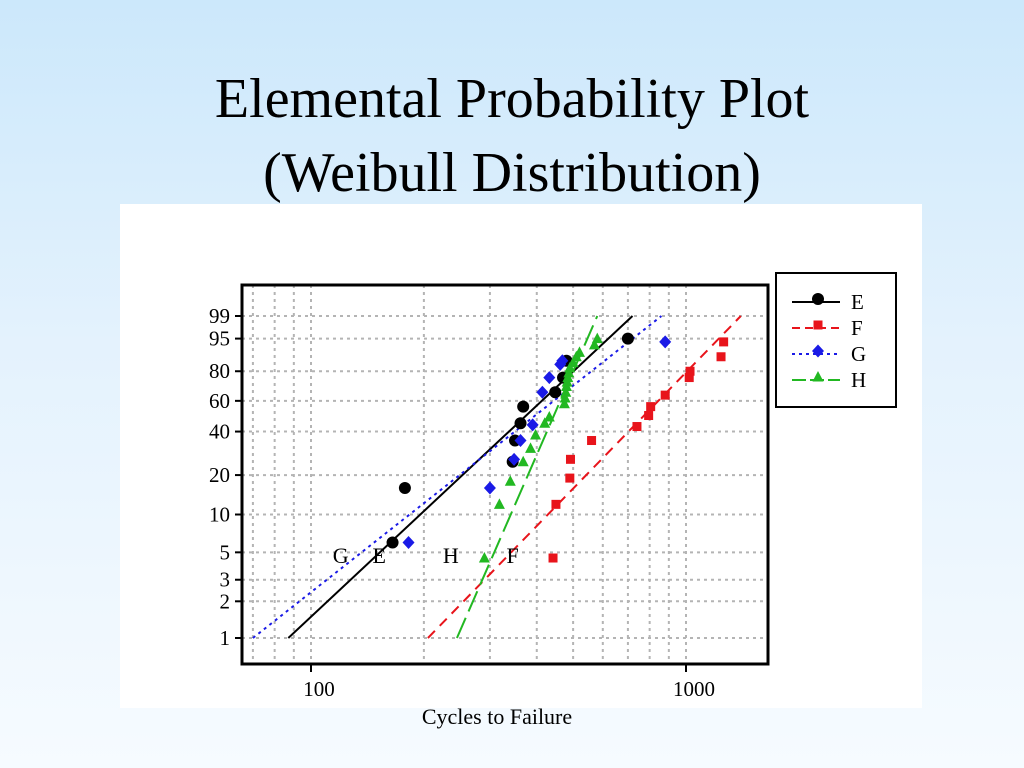 The width and height of the screenshot is (1024, 768). What do you see at coordinates (818, 376) in the screenshot?
I see `legend-marker-H` at bounding box center [818, 376].